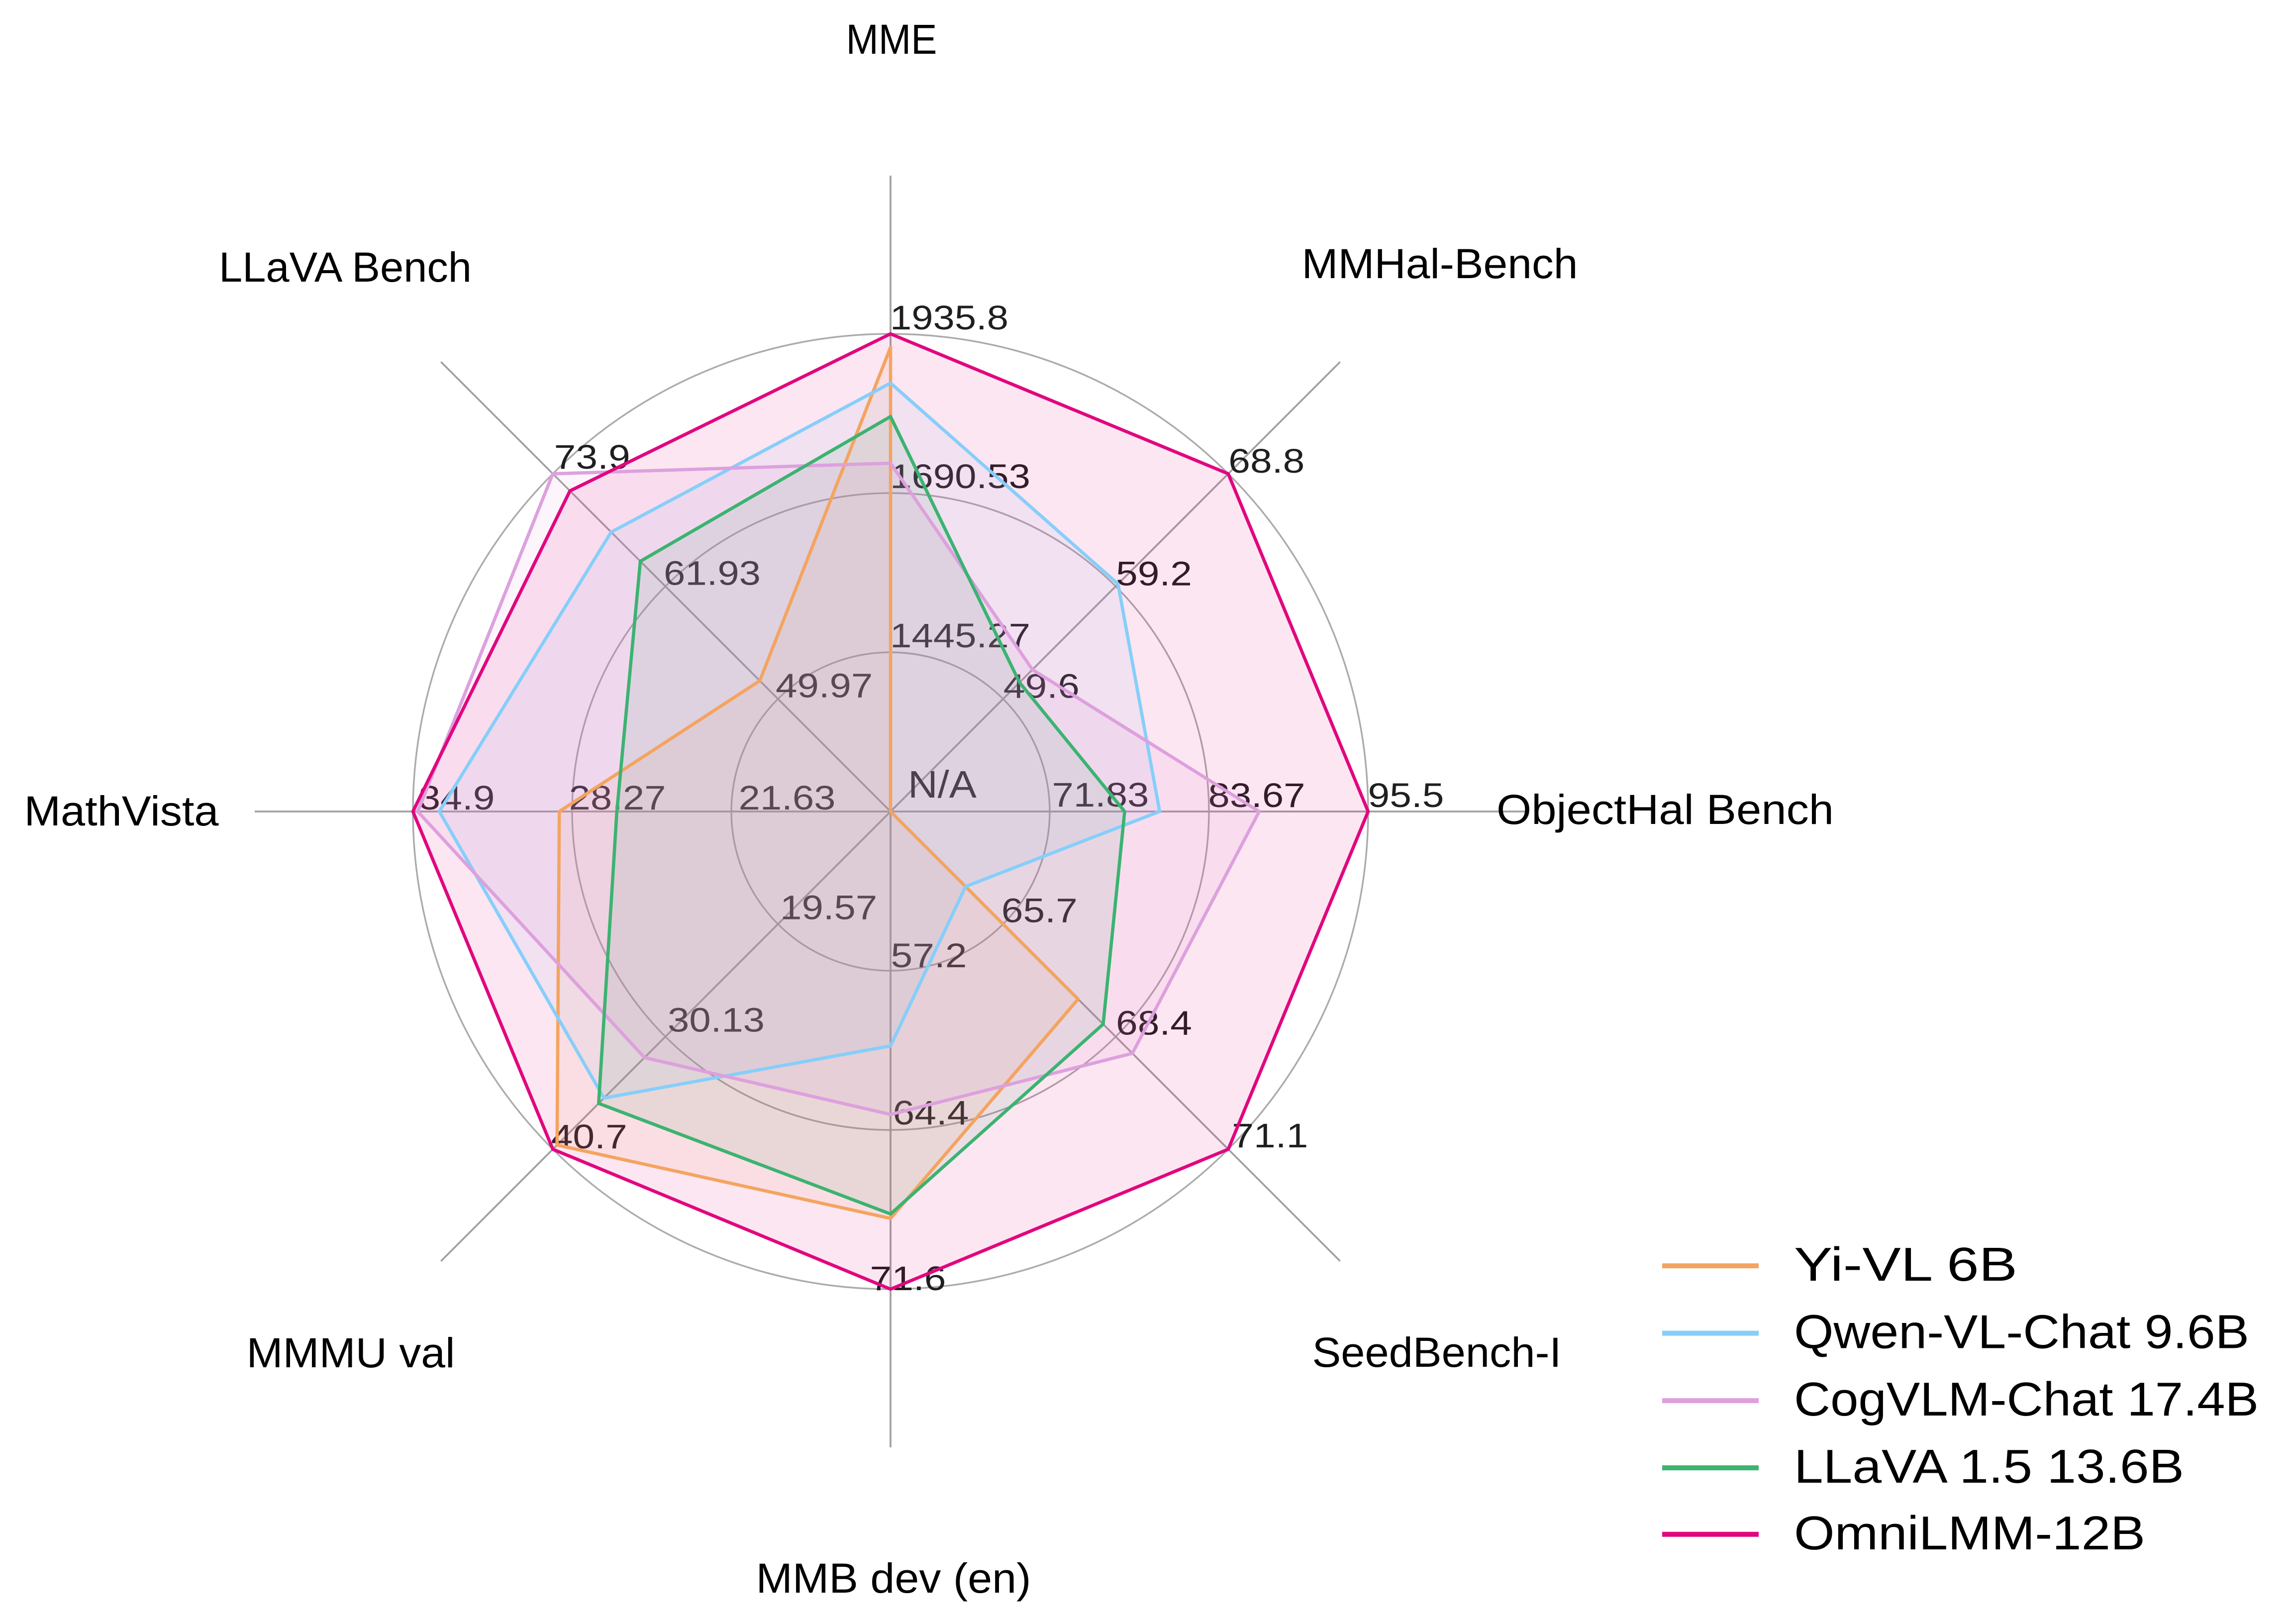  What do you see at coordinates (2026, 1400) in the screenshot?
I see `svg-text: CogVLM-Chat 17.4B` at bounding box center [2026, 1400].